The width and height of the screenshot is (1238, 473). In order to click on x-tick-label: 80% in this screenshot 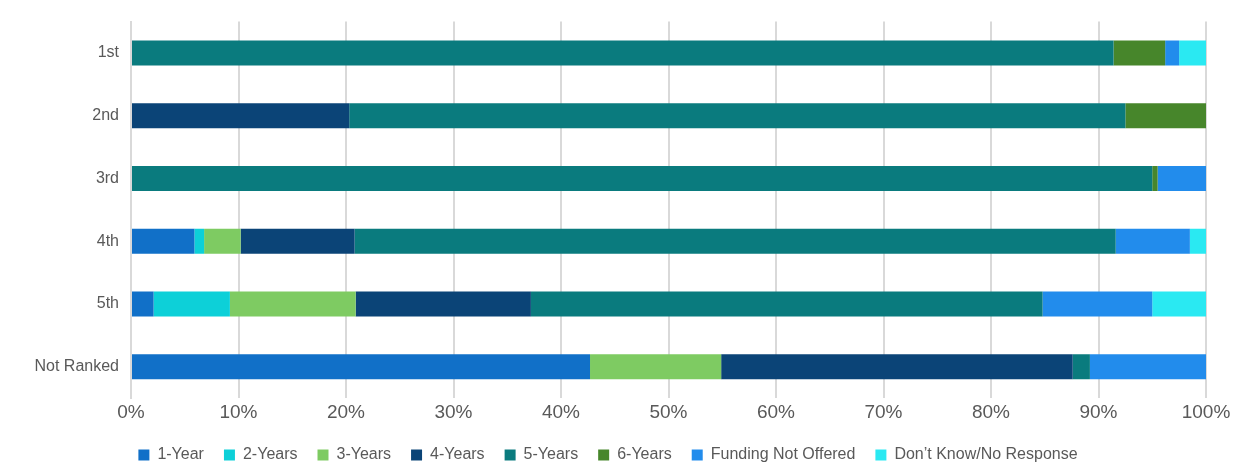, I will do `click(991, 411)`.